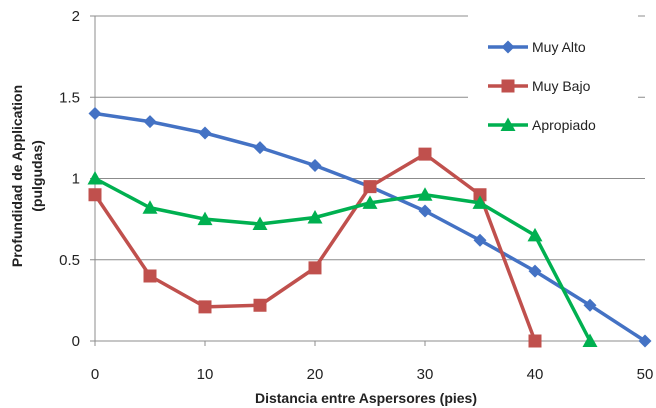 This screenshot has width=656, height=408. Describe the element at coordinates (425, 374) in the screenshot. I see `x-tick-label: 30` at that location.